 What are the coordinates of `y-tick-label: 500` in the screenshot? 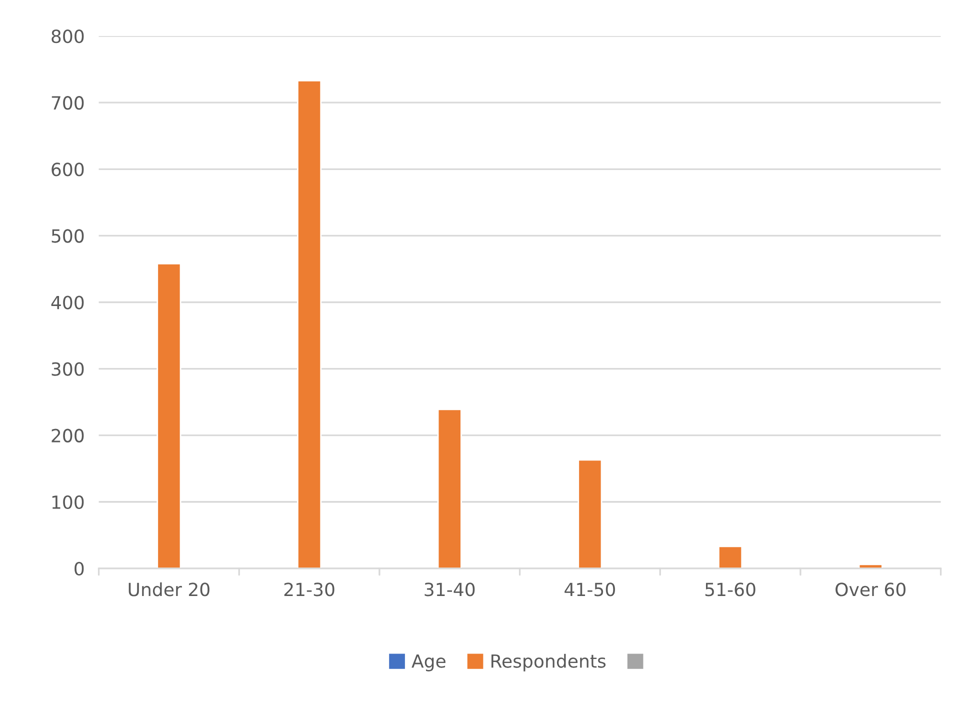 It's located at (68, 236).